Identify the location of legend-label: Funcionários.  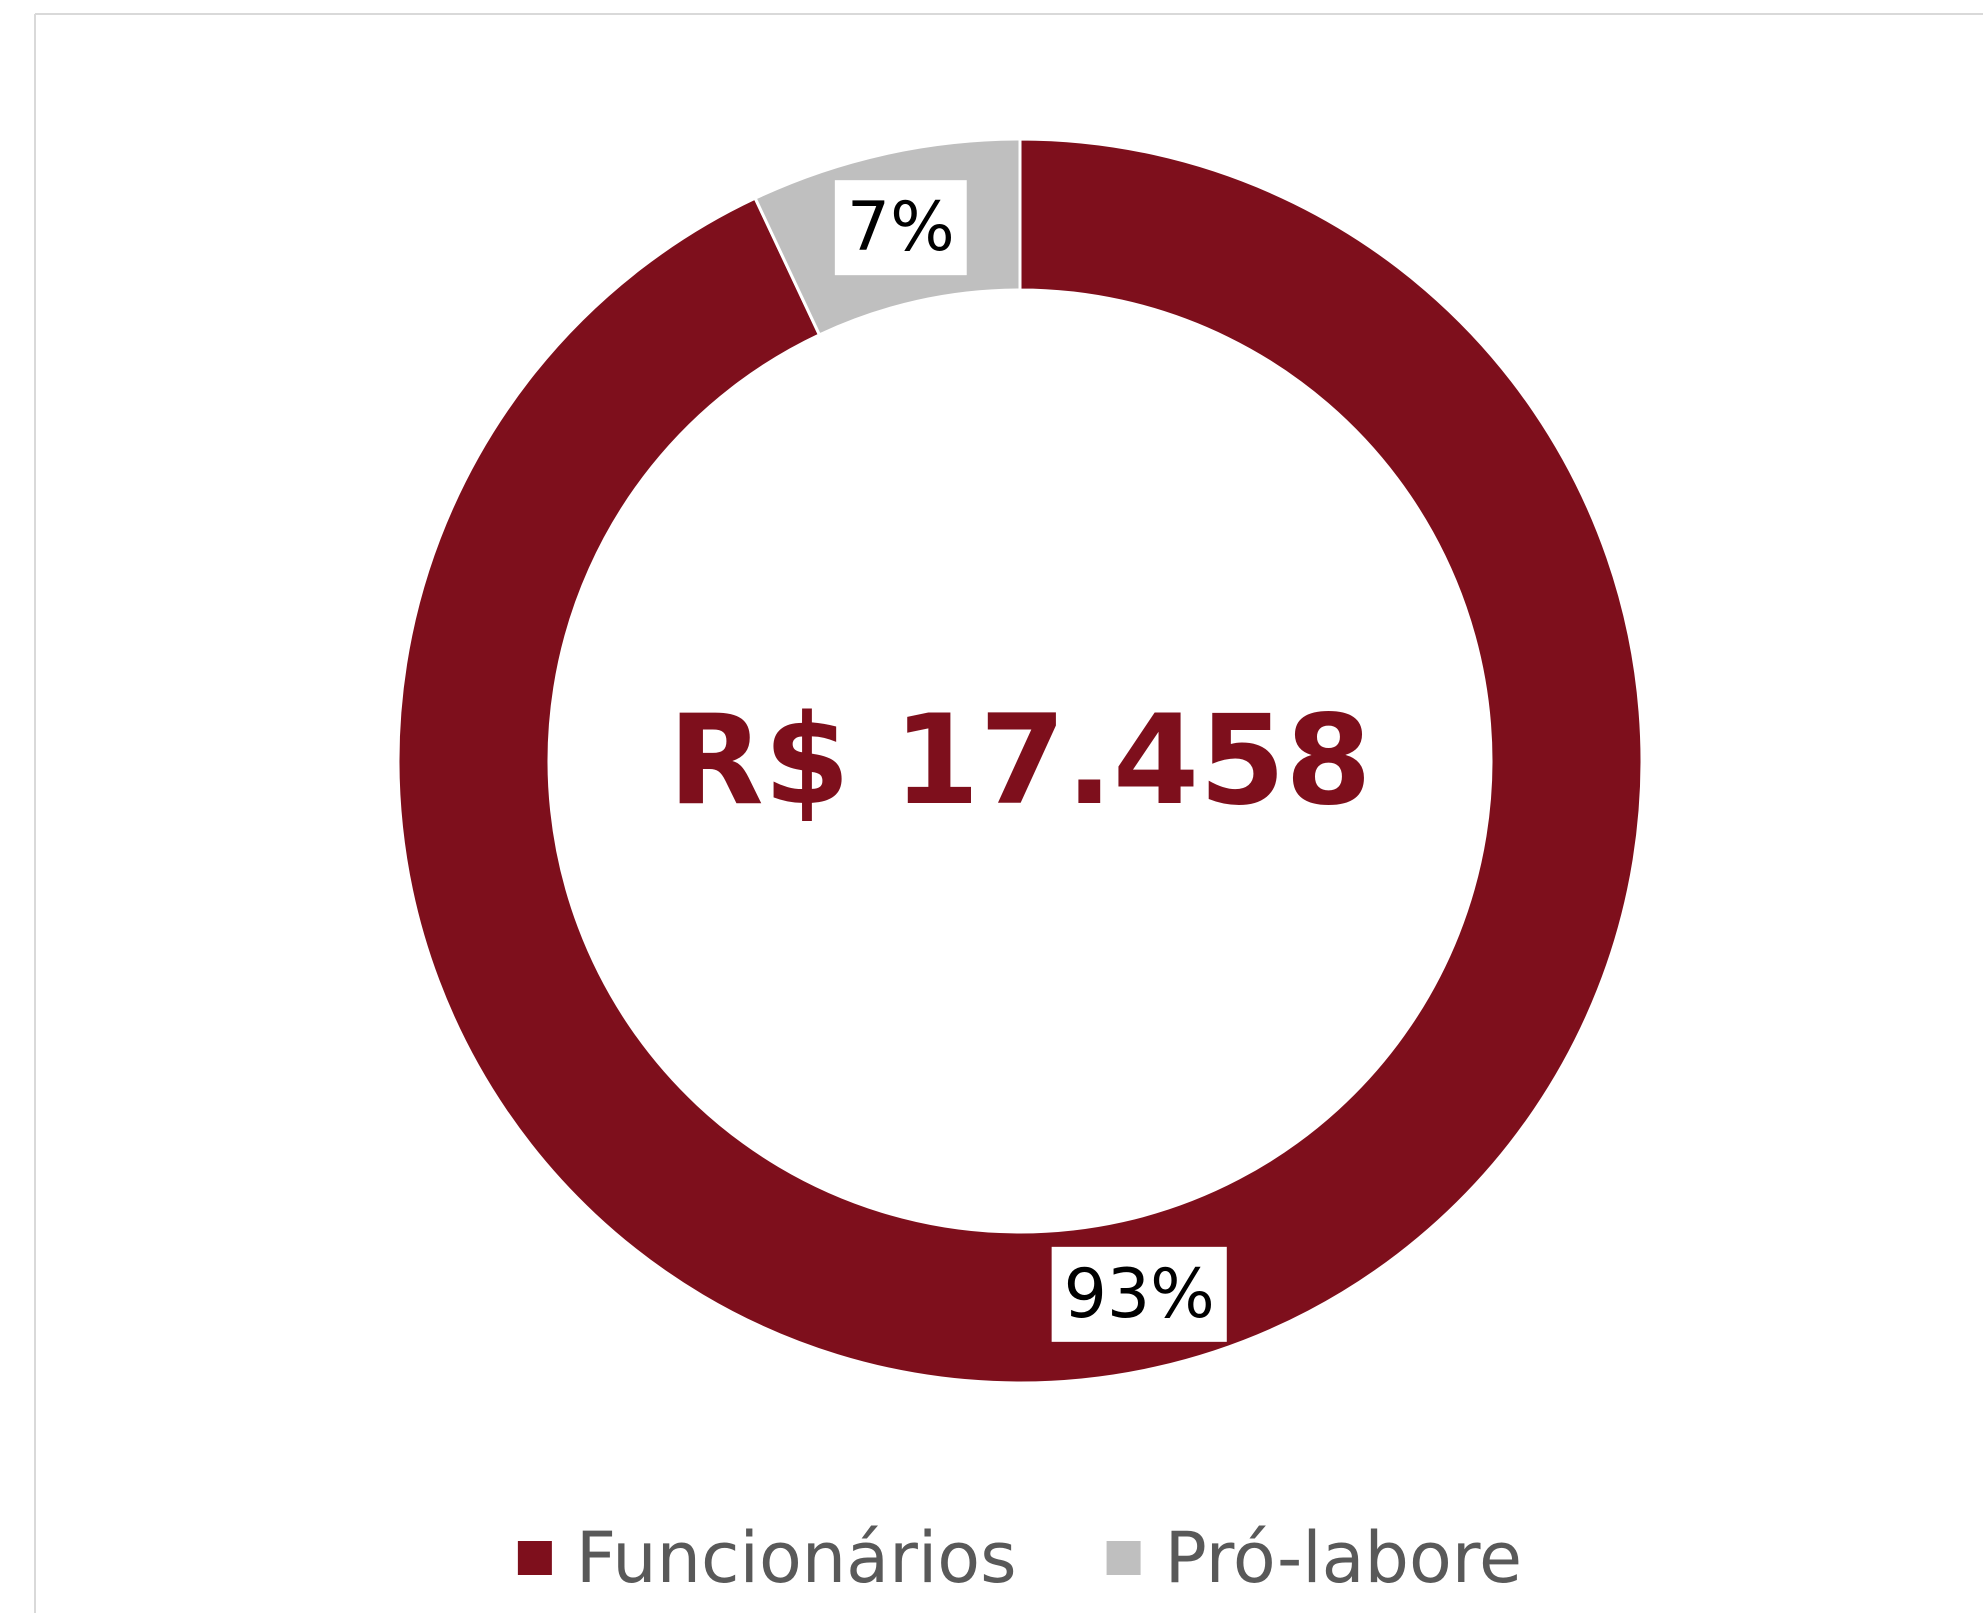
(796, 1558).